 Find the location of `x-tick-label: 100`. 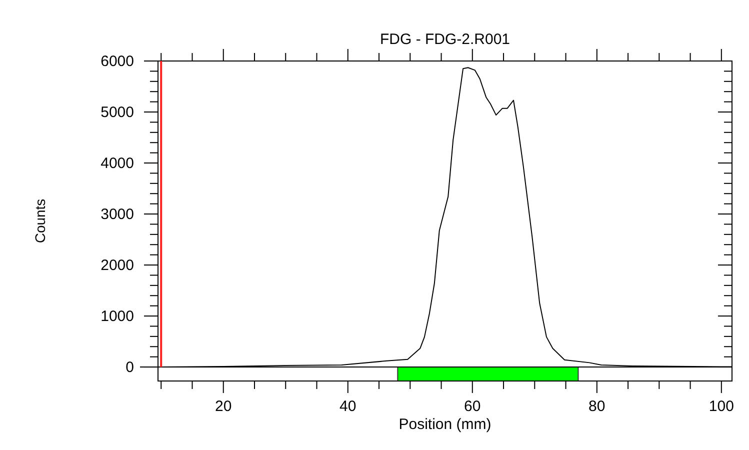

x-tick-label: 100 is located at coordinates (721, 406).